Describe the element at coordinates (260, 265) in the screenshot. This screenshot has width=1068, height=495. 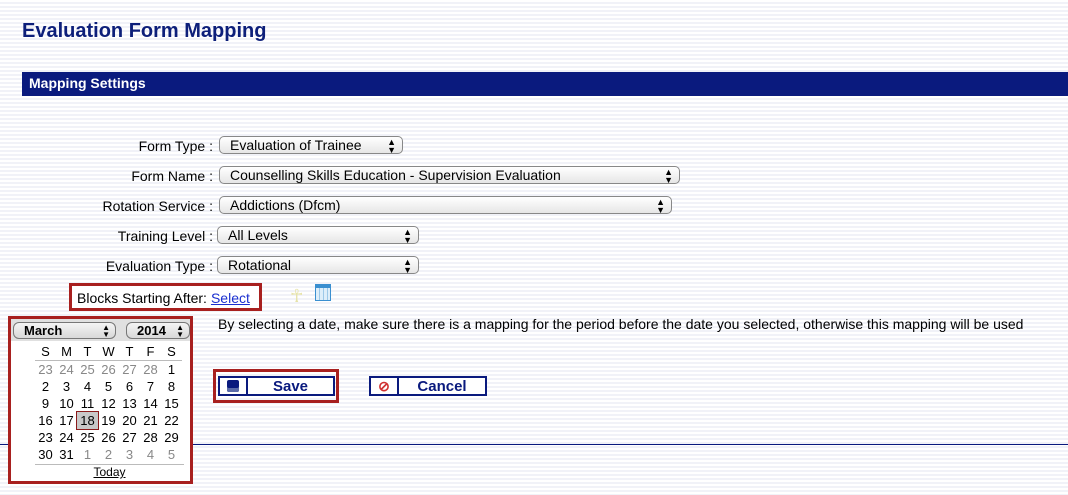
I see `evaluation-type-value: Rotational` at that location.